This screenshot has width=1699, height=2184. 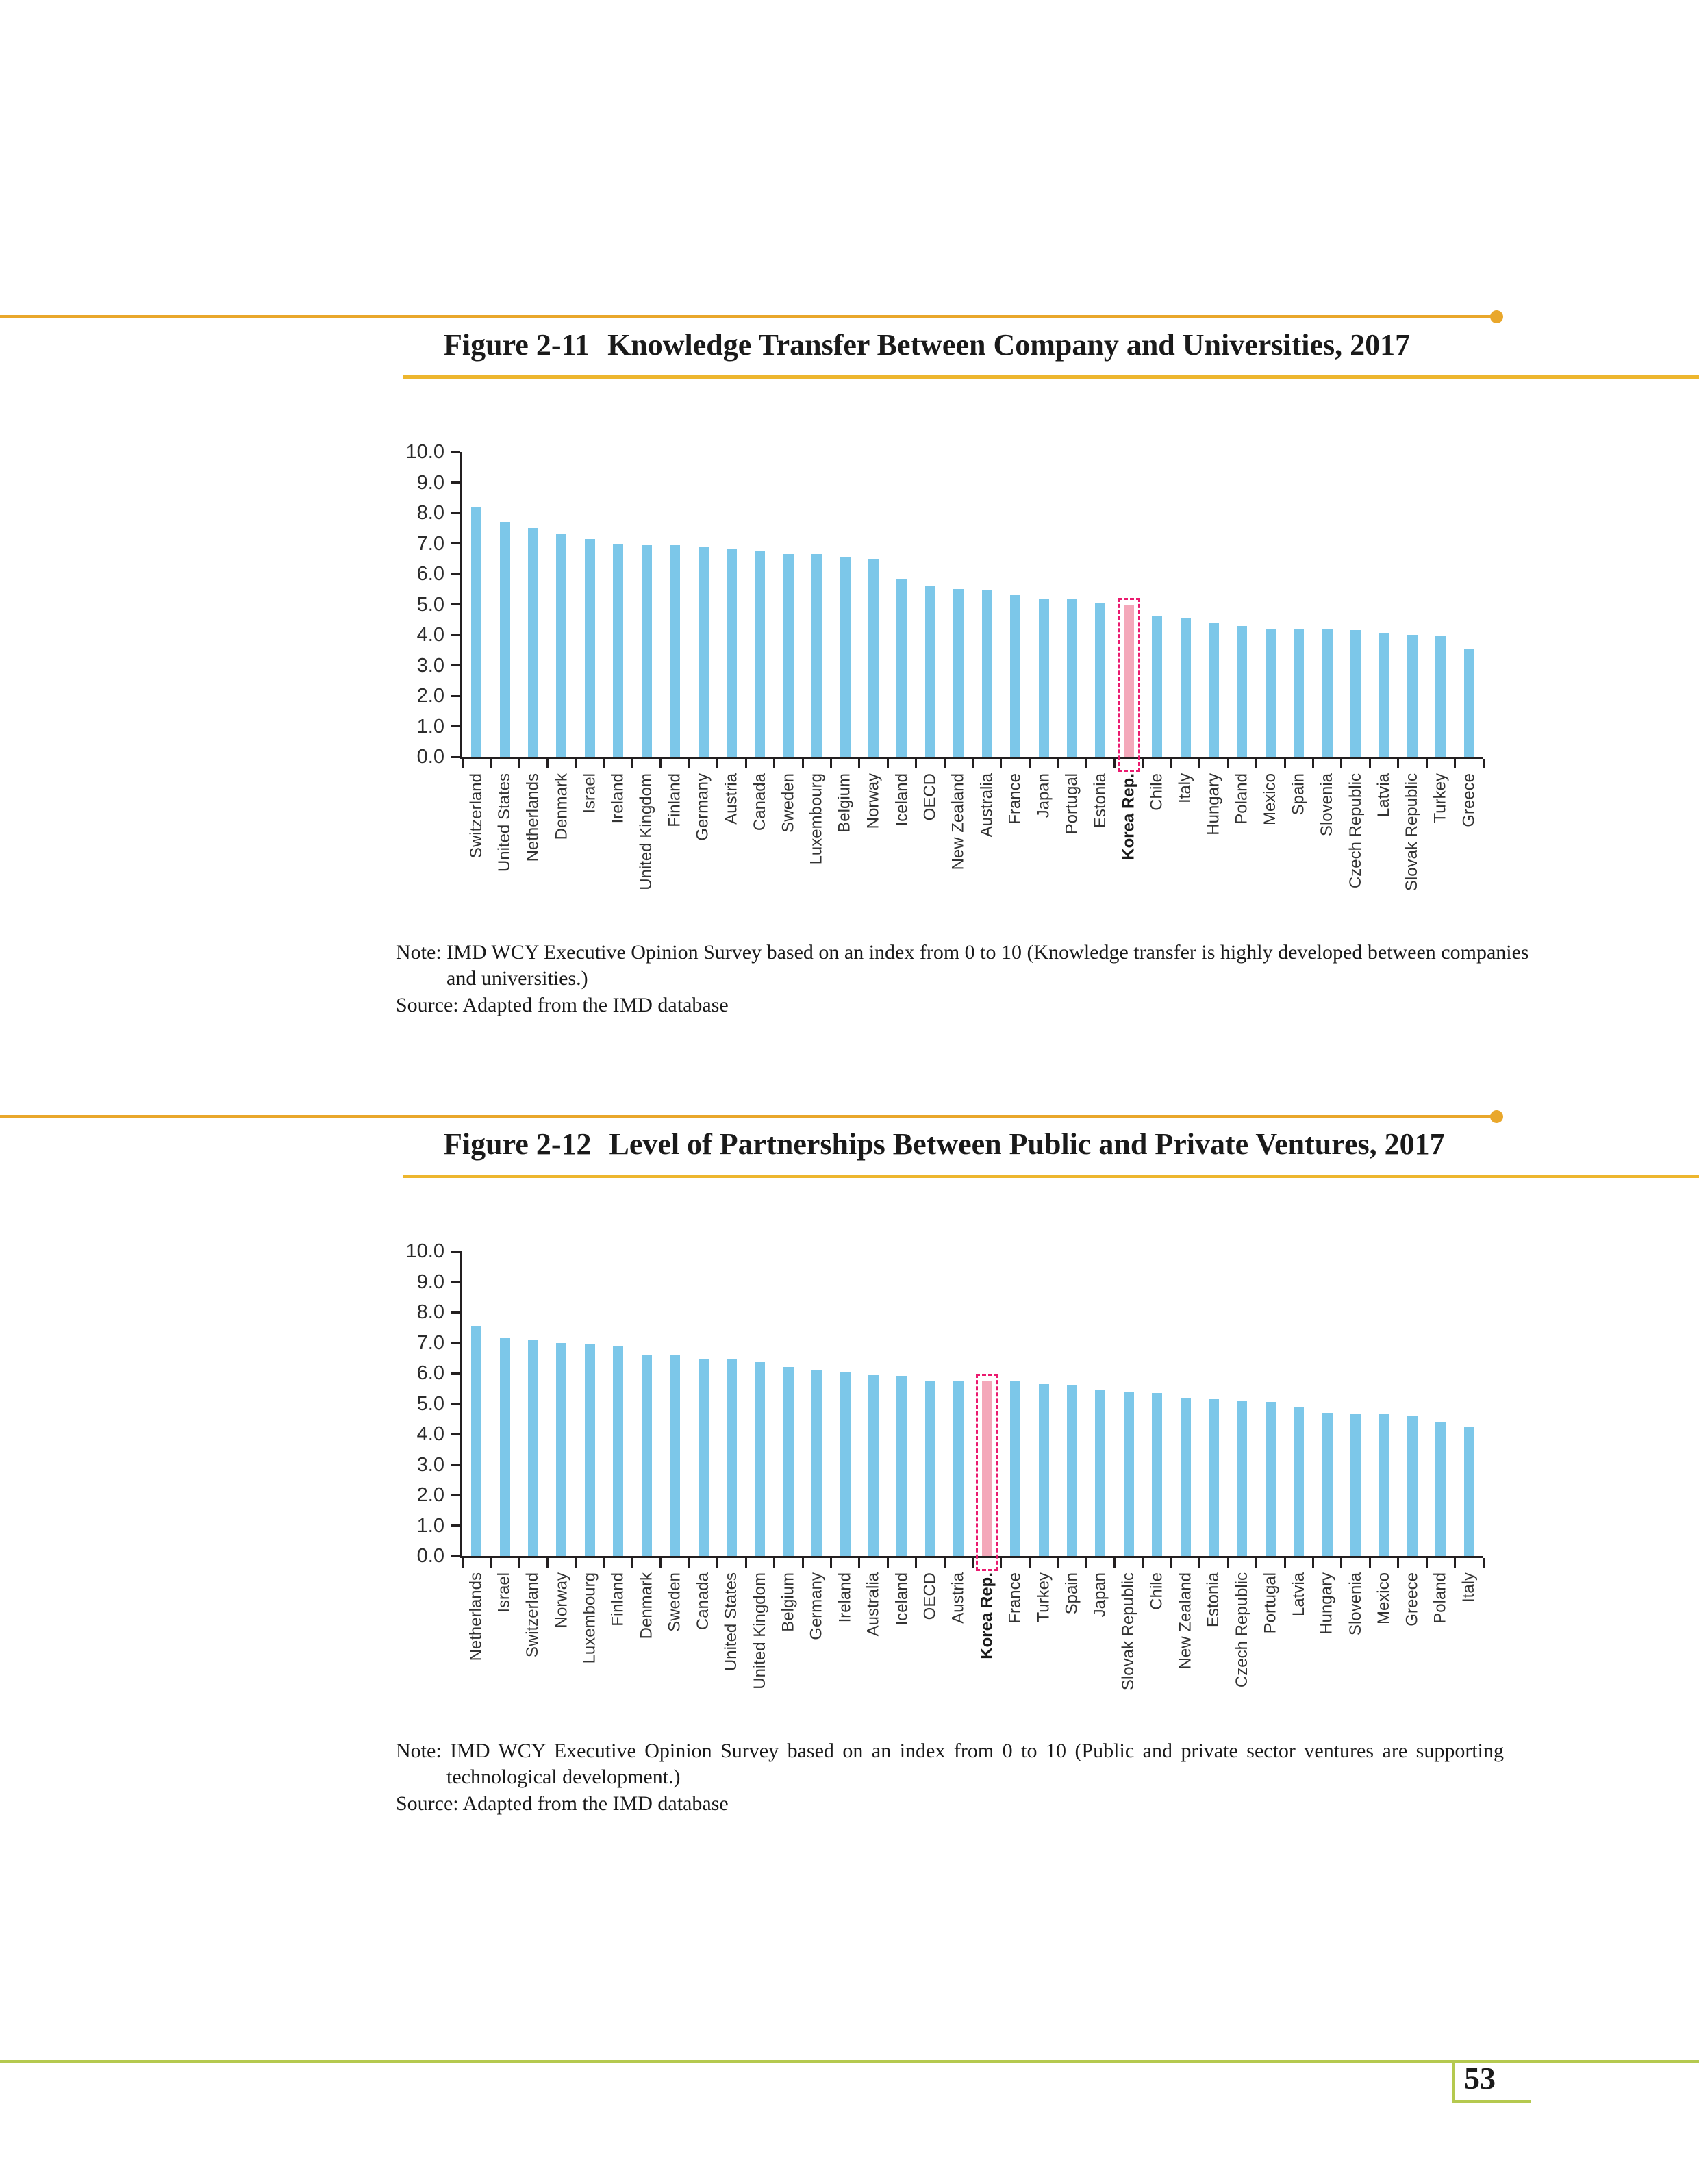 What do you see at coordinates (1214, 690) in the screenshot?
I see `bar-hungary` at bounding box center [1214, 690].